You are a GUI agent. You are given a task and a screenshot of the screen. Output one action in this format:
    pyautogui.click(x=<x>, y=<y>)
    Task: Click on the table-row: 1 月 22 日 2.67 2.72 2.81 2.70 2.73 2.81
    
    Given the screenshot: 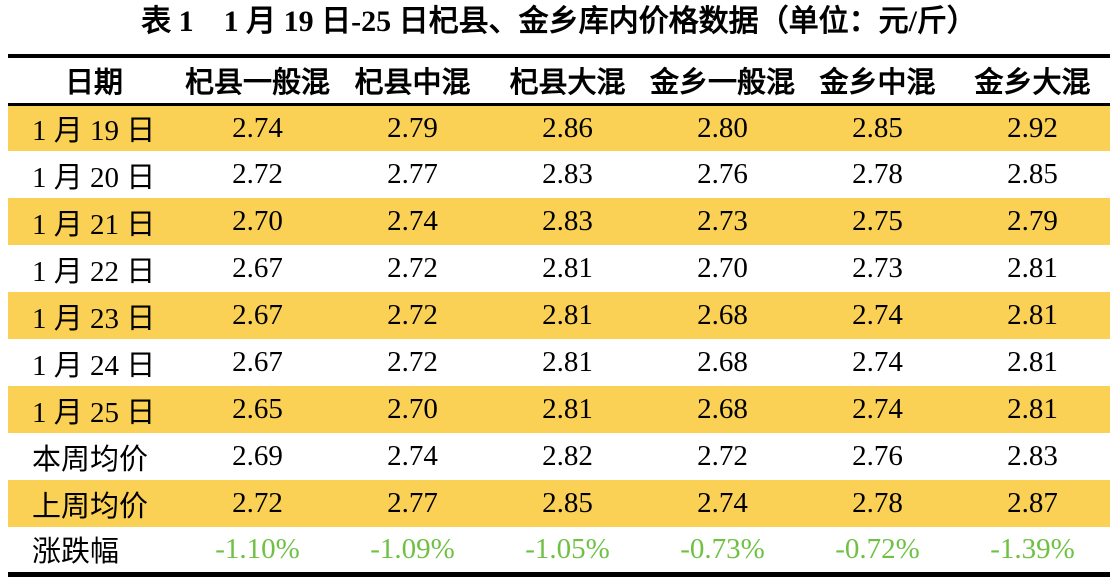 What is the action you would take?
    pyautogui.click(x=559, y=268)
    